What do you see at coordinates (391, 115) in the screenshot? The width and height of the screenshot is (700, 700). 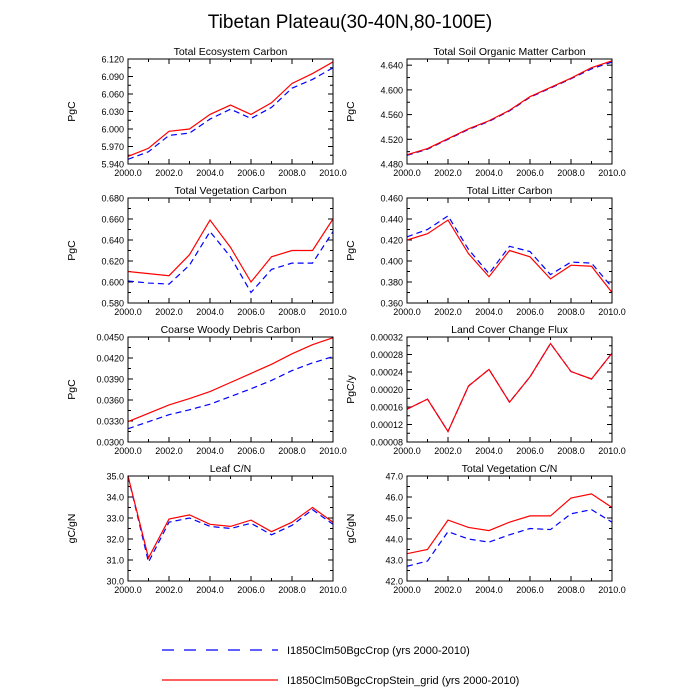 I see `y-tick-label: 4.560` at bounding box center [391, 115].